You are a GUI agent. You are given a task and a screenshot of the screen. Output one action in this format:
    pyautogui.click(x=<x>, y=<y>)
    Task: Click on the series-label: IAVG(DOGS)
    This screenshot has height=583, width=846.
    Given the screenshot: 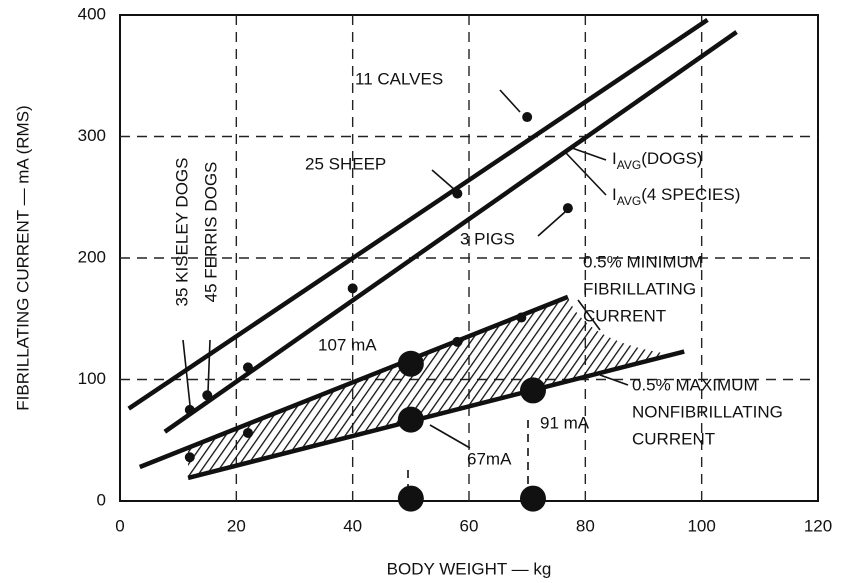 What is the action you would take?
    pyautogui.click(x=657, y=160)
    